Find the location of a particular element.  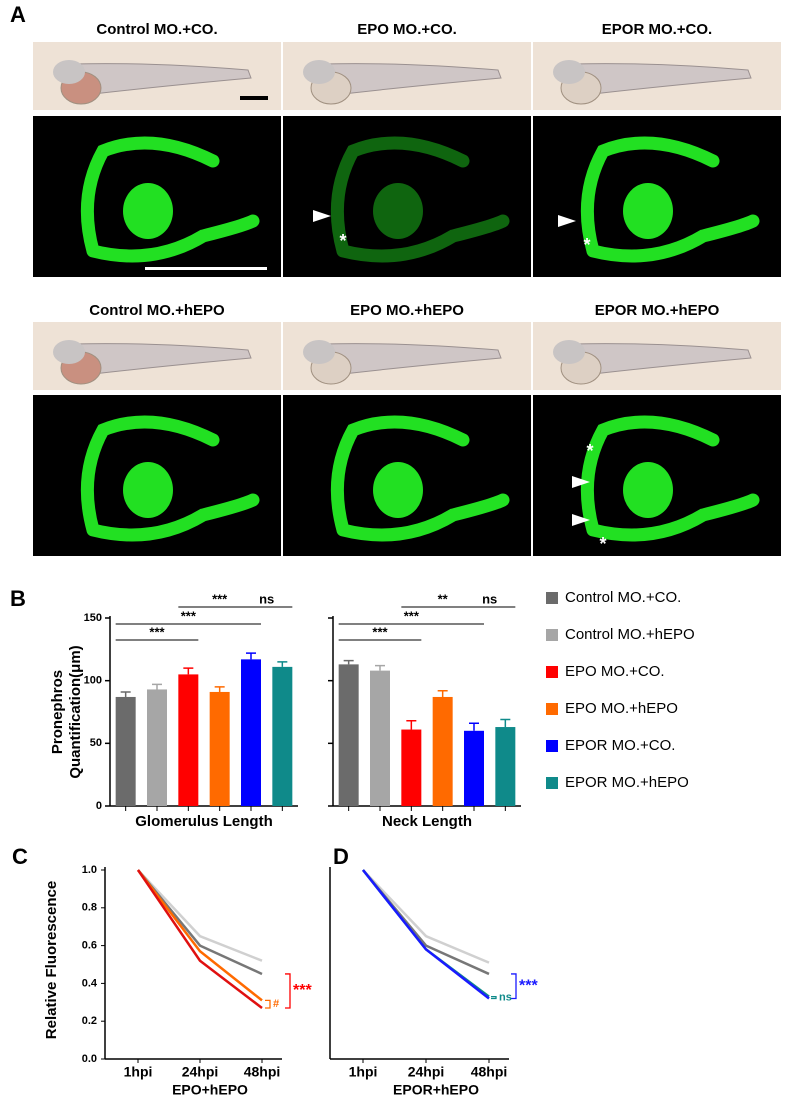

scale-bar is located at coordinates (254, 98).